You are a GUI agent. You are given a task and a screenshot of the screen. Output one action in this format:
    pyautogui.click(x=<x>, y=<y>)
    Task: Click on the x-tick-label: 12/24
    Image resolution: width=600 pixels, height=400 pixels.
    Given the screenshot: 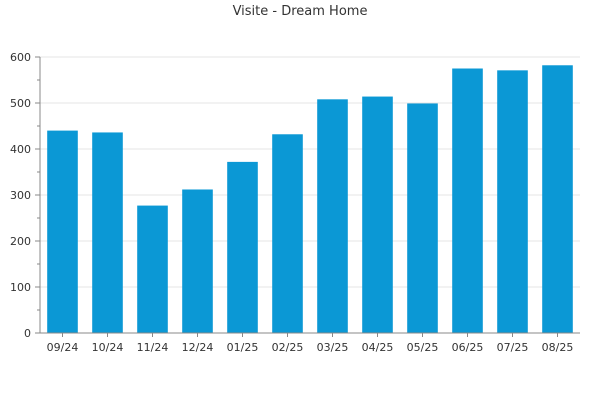 What is the action you would take?
    pyautogui.click(x=198, y=347)
    